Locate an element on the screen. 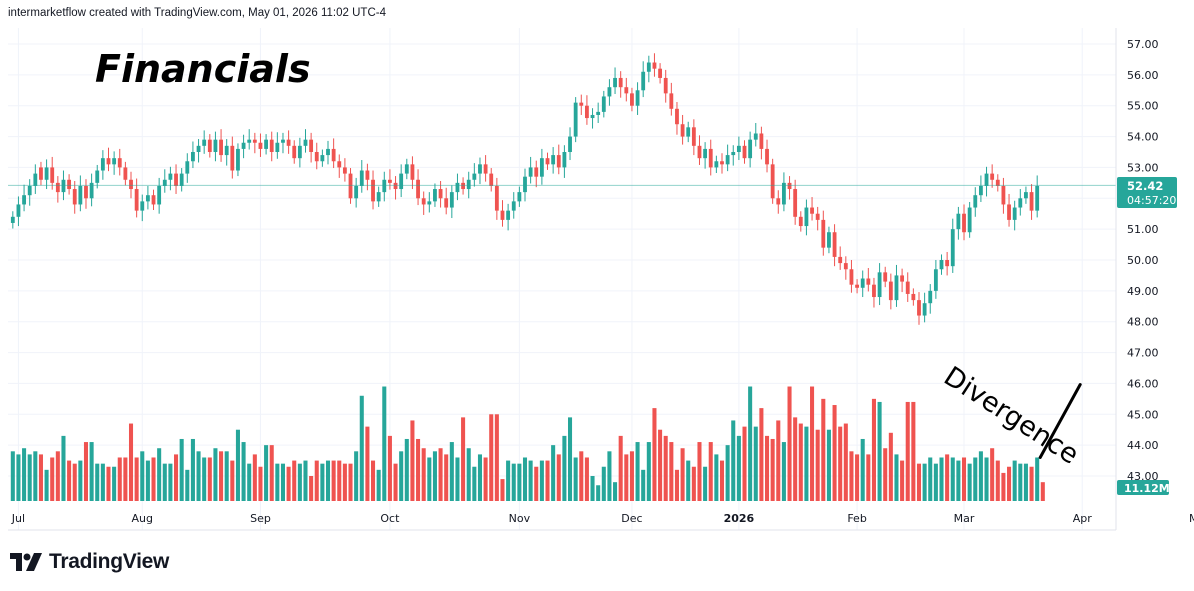 This screenshot has width=1194, height=591. countdown-label: 04:57:20 is located at coordinates (1151, 200).